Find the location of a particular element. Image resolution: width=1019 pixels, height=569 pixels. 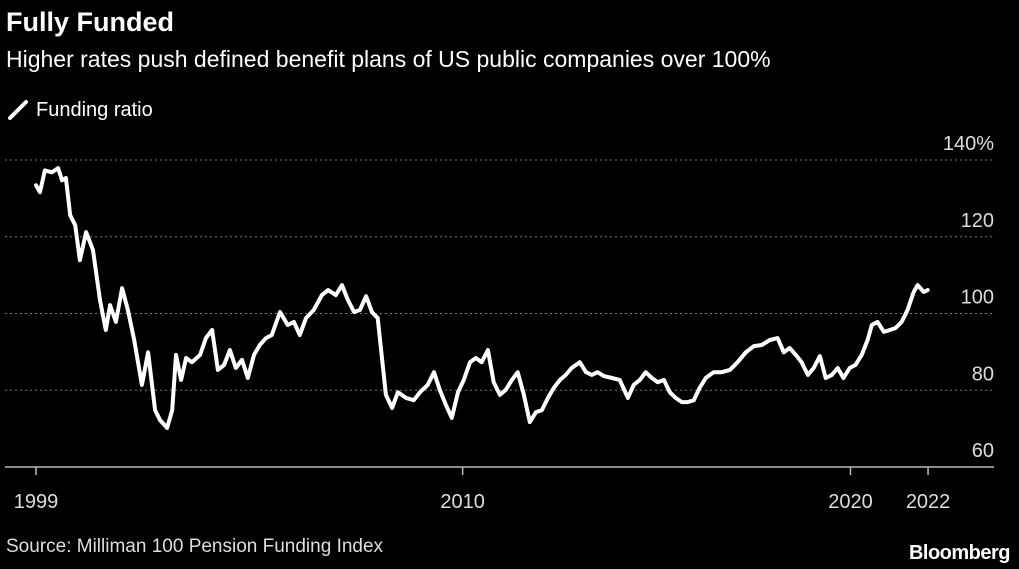

legend-label: Funding ratio is located at coordinates (94, 110).